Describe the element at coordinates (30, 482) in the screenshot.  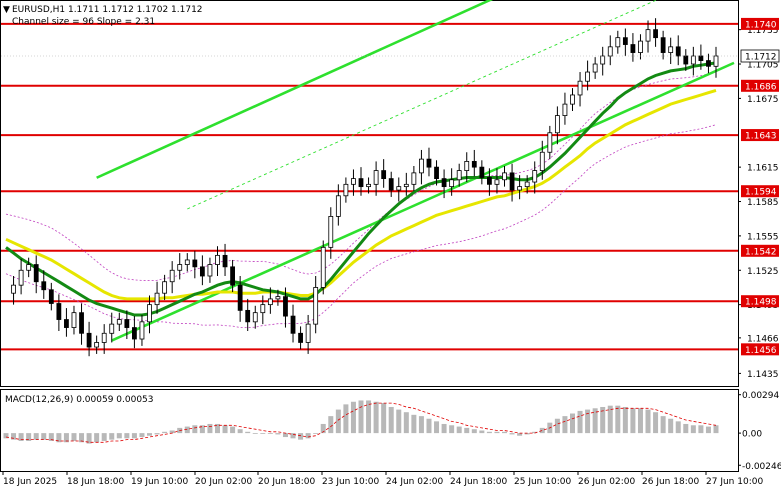
I see `time-tick-label: 18 Jun 2025` at that location.